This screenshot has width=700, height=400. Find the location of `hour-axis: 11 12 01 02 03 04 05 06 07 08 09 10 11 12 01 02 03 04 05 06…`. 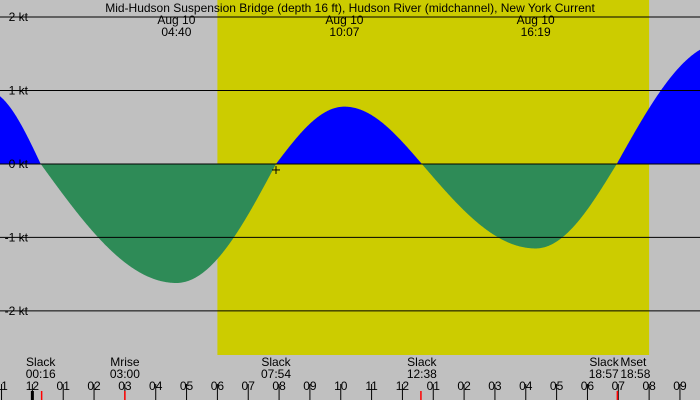

hour-axis: 11 12 01 02 03 04 05 06 07 08 09 10 11 12 01 02 03 04 05 06… is located at coordinates (343, 389).